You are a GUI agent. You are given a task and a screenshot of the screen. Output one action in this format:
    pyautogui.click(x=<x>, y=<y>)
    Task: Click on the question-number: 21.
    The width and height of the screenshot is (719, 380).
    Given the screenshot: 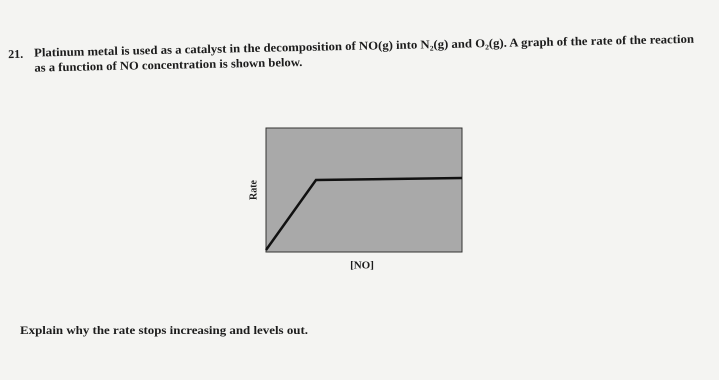 What is the action you would take?
    pyautogui.click(x=15, y=54)
    